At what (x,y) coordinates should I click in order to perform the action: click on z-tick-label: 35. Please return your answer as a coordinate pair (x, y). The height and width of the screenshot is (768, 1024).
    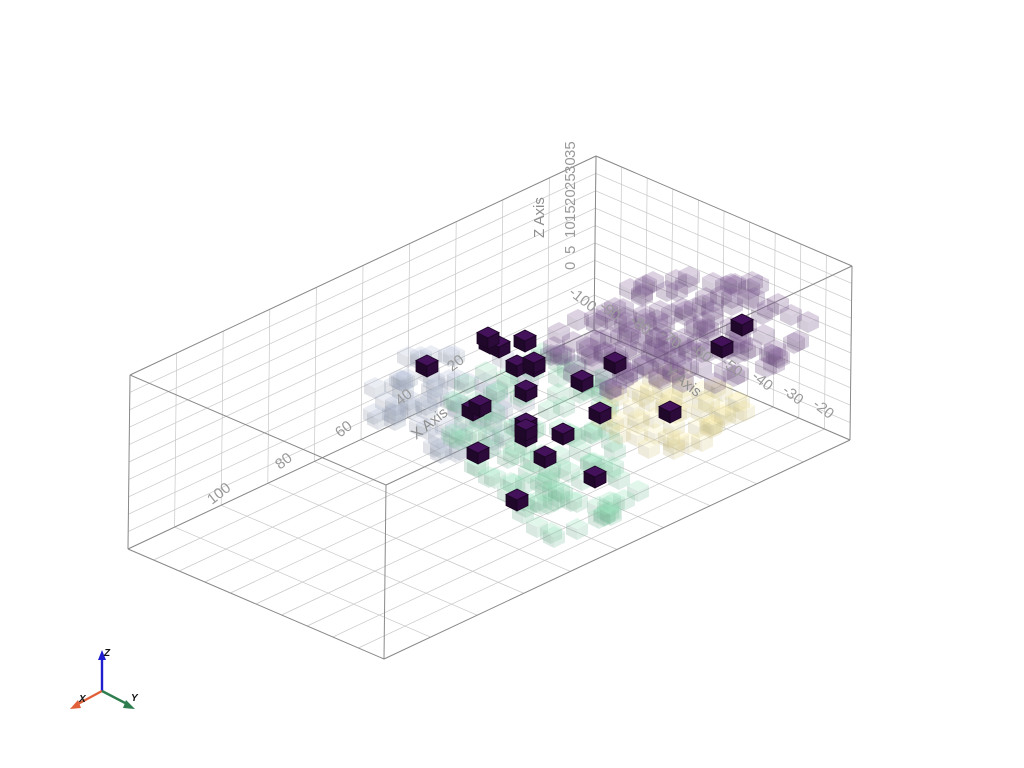
    Looking at the image, I should click on (570, 149).